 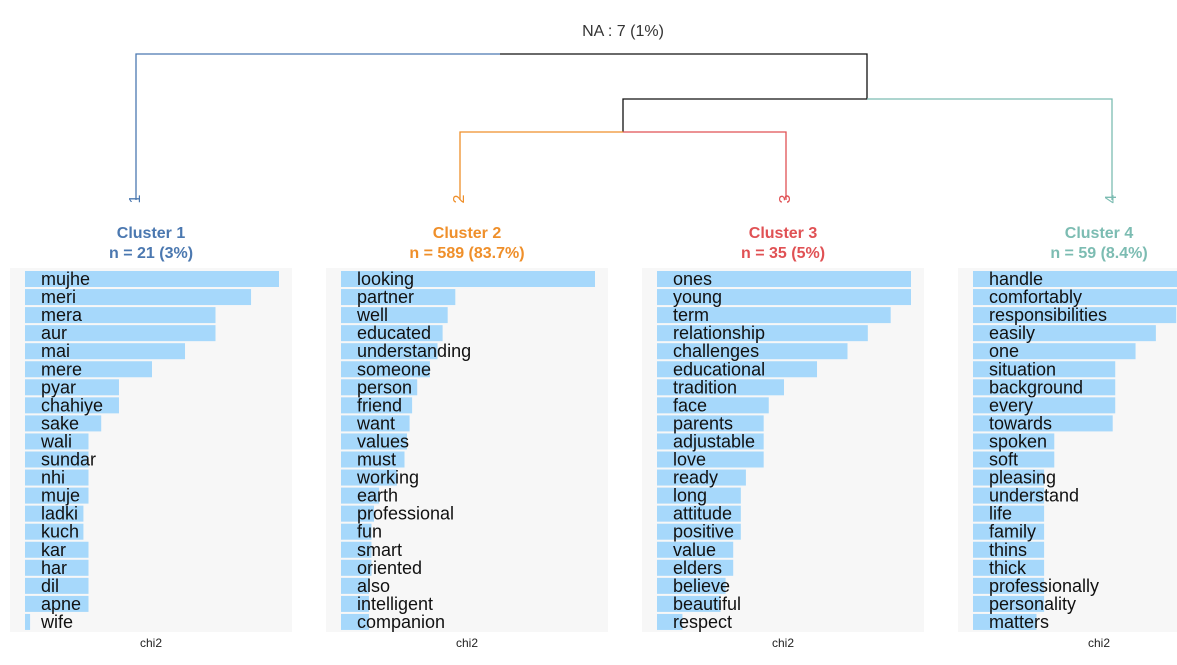 I want to click on bar-2-must, so click(x=373, y=459).